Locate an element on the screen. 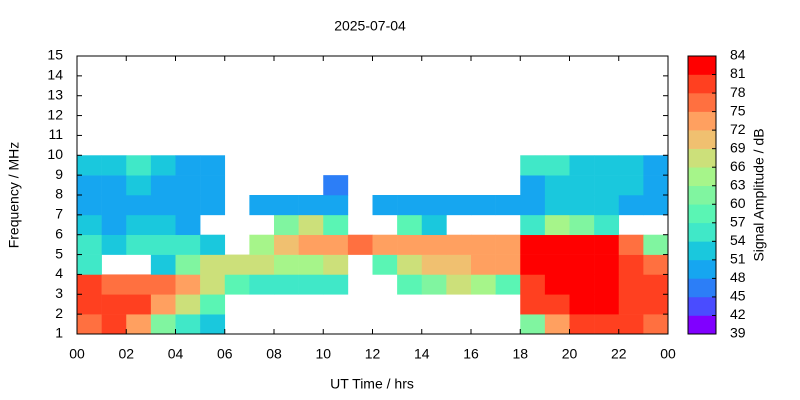  y-tick-label: 3 is located at coordinates (59, 293).